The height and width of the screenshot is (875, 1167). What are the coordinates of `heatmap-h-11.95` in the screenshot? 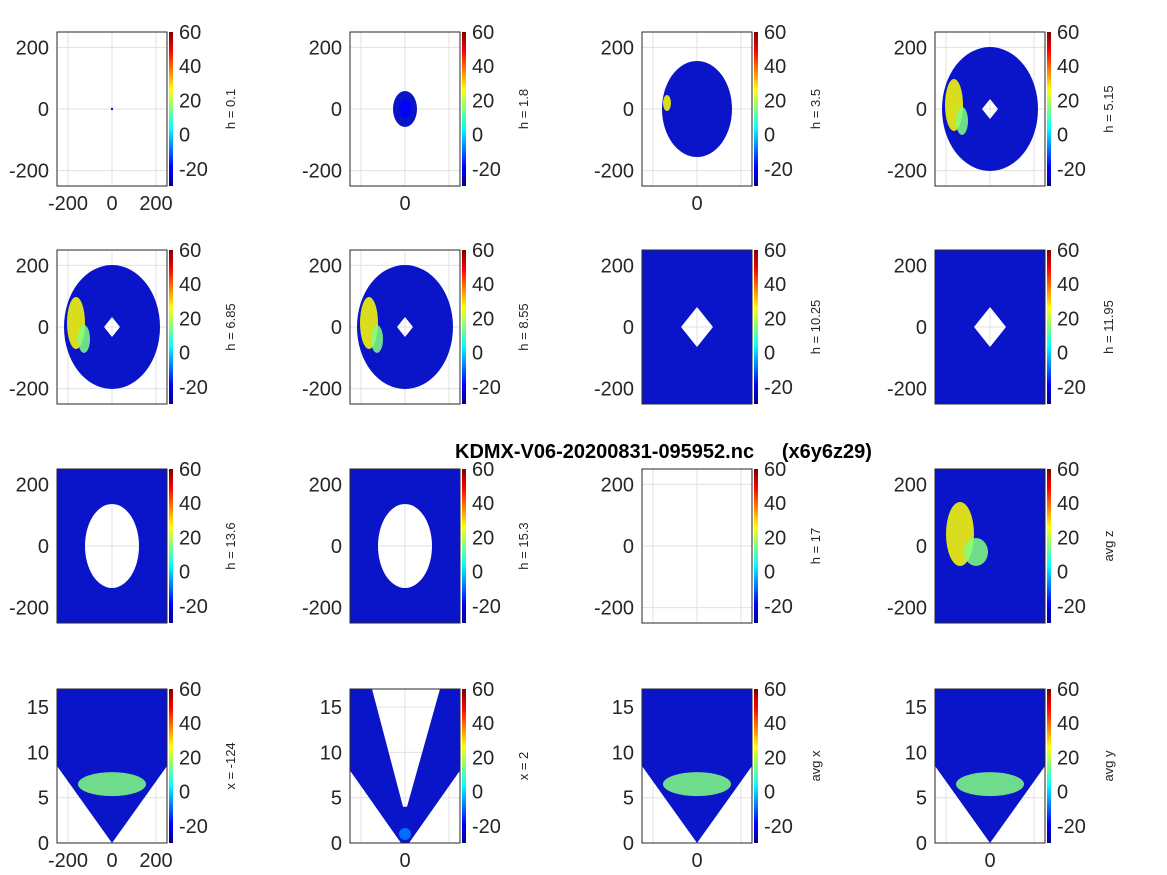 It's located at (990, 327).